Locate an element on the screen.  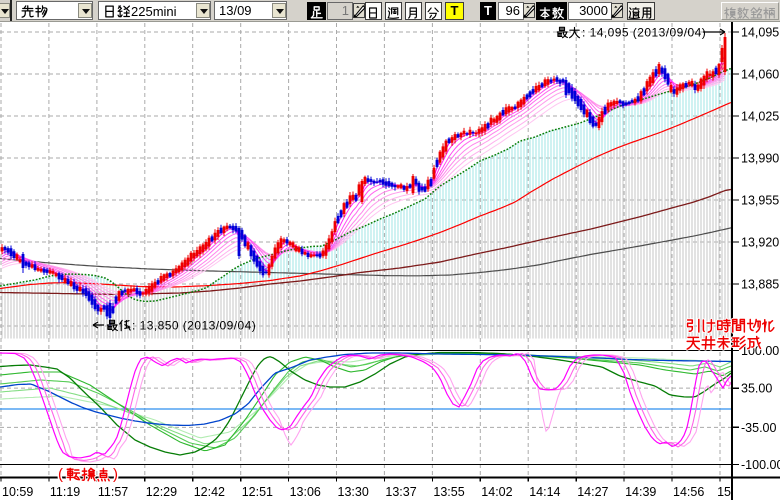
svg-text: 11:57 is located at coordinates (113, 492).